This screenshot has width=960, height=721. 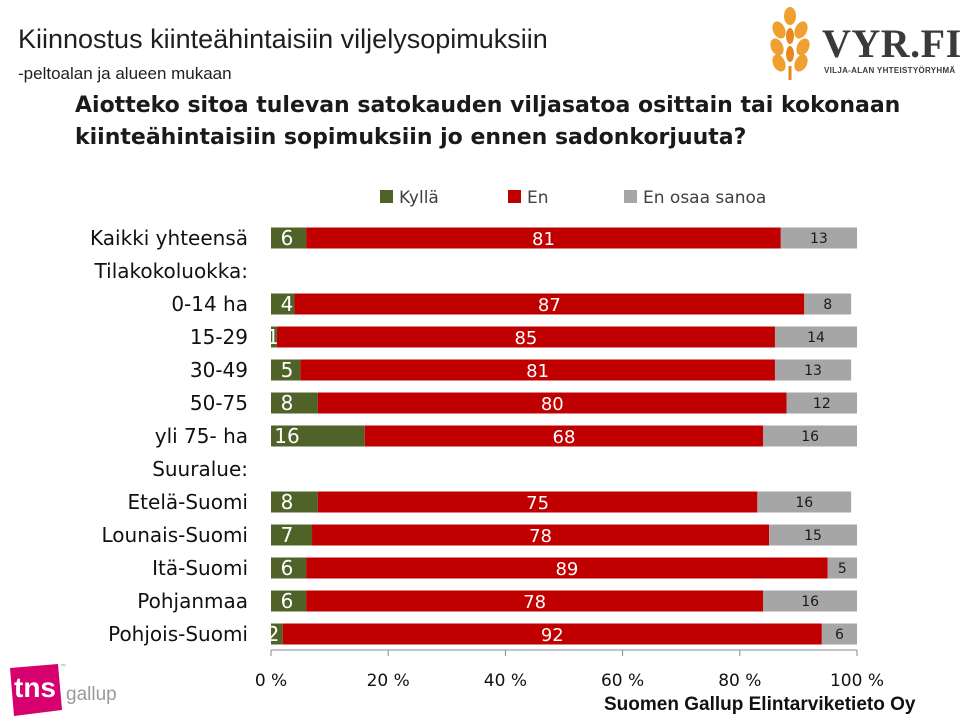 What do you see at coordinates (286, 436) in the screenshot?
I see `data-label-7-1: 16` at bounding box center [286, 436].